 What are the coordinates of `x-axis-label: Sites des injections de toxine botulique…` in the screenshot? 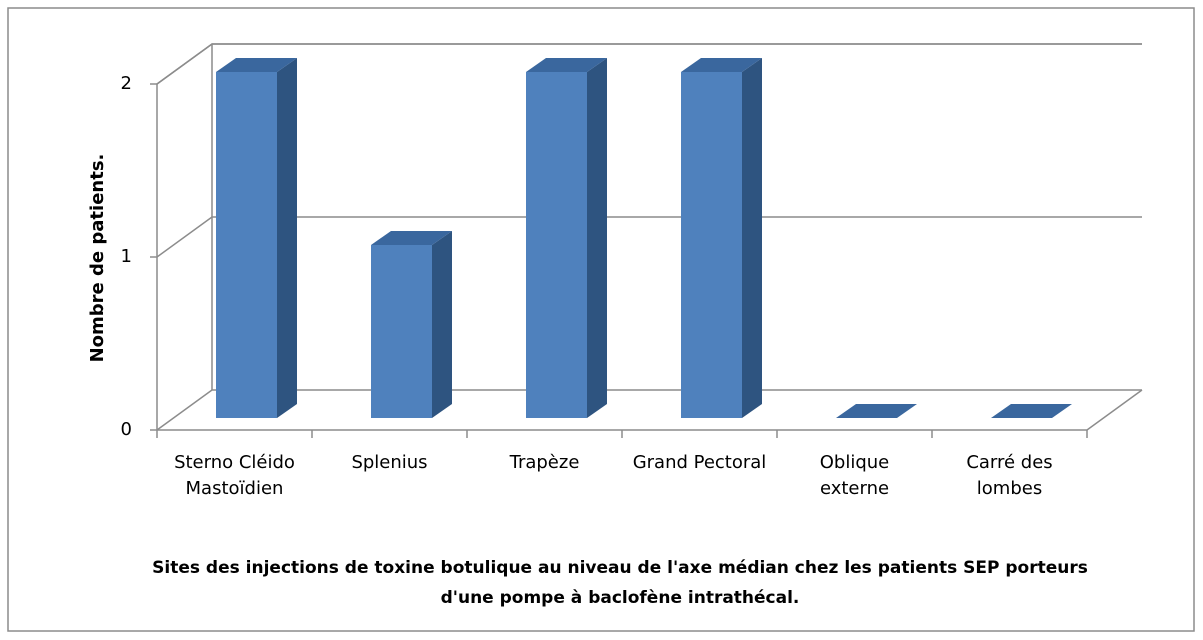 It's located at (620, 583).